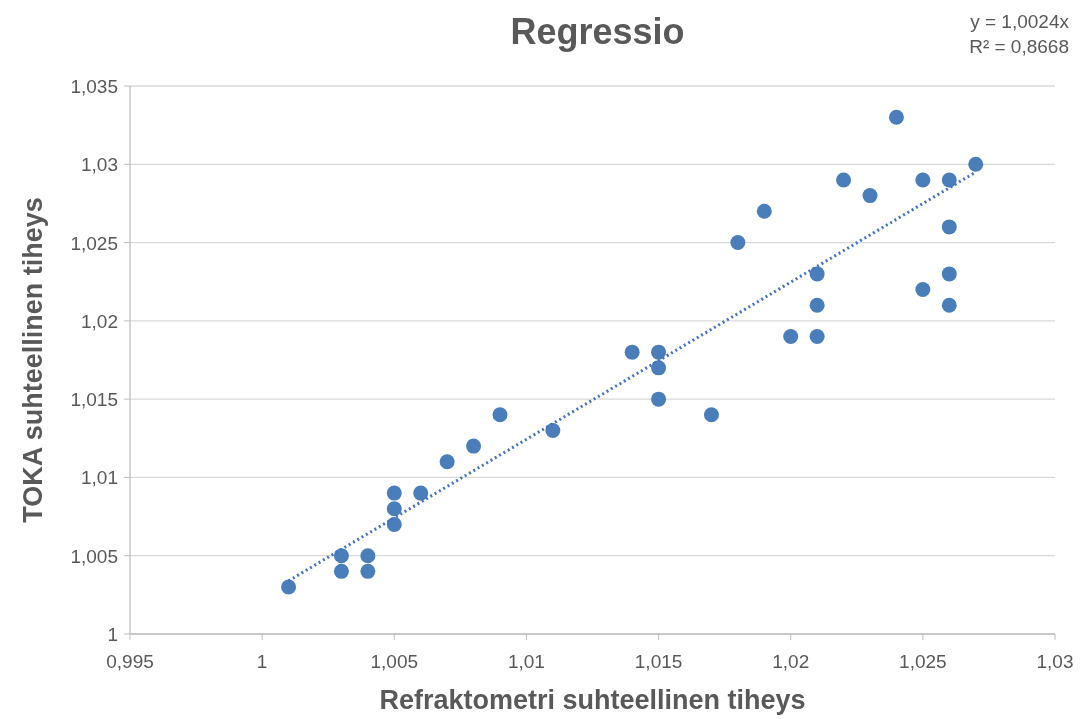 Image resolution: width=1089 pixels, height=719 pixels. What do you see at coordinates (94, 86) in the screenshot?
I see `y-tick-label: 1,035` at bounding box center [94, 86].